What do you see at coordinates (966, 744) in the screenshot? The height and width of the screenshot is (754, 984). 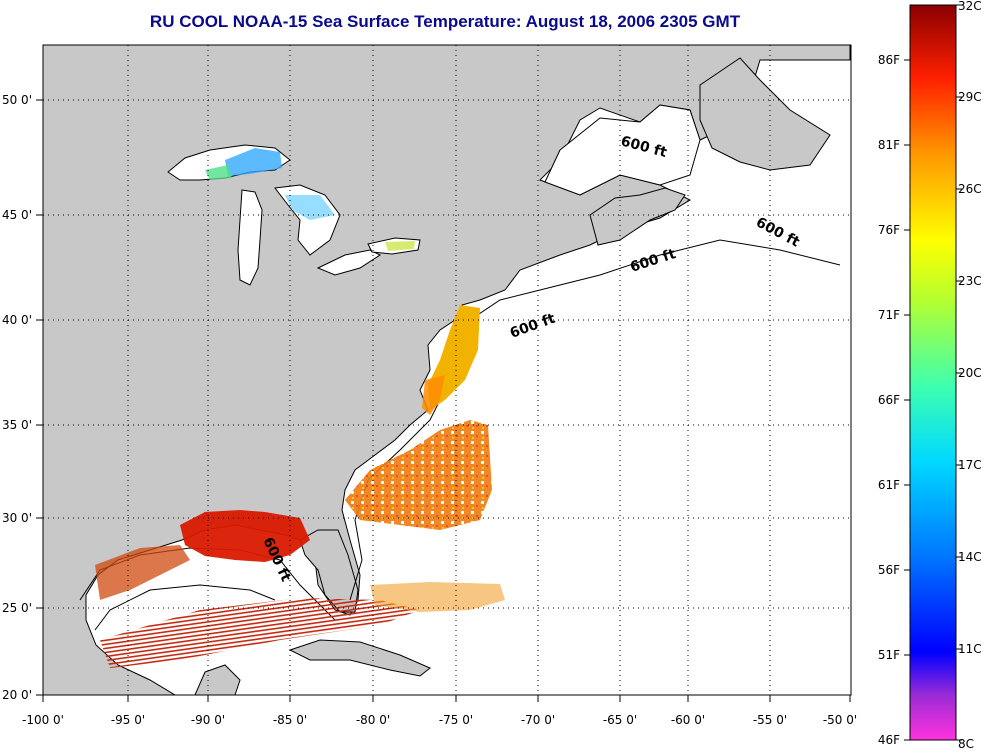 I see `cb-c-label: 8C` at bounding box center [966, 744].